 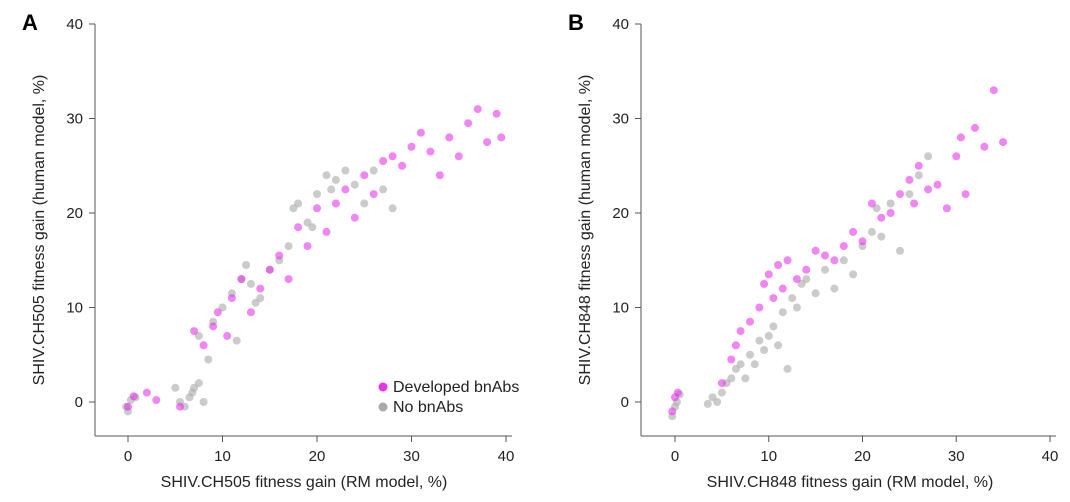 I want to click on panel-a-x-tick-label: 0, so click(x=128, y=456).